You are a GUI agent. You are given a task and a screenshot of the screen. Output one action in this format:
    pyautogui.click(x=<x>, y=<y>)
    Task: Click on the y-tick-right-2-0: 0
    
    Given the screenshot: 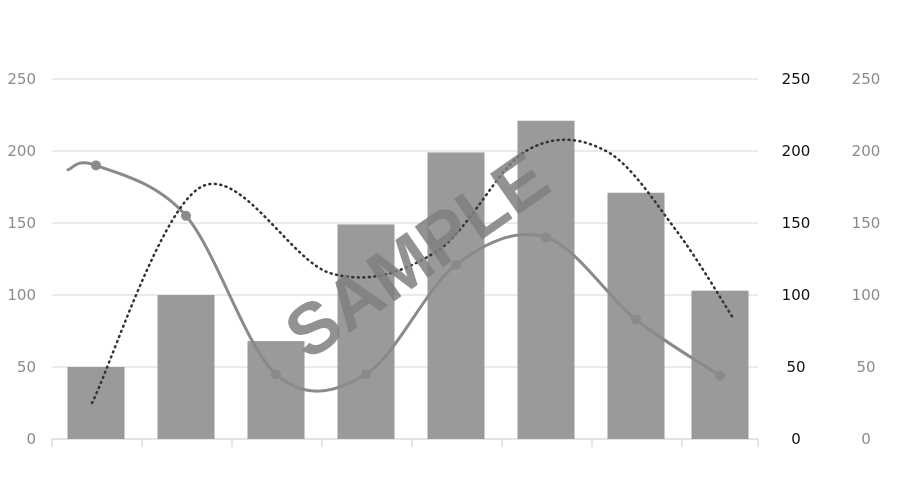 What is the action you would take?
    pyautogui.click(x=866, y=439)
    